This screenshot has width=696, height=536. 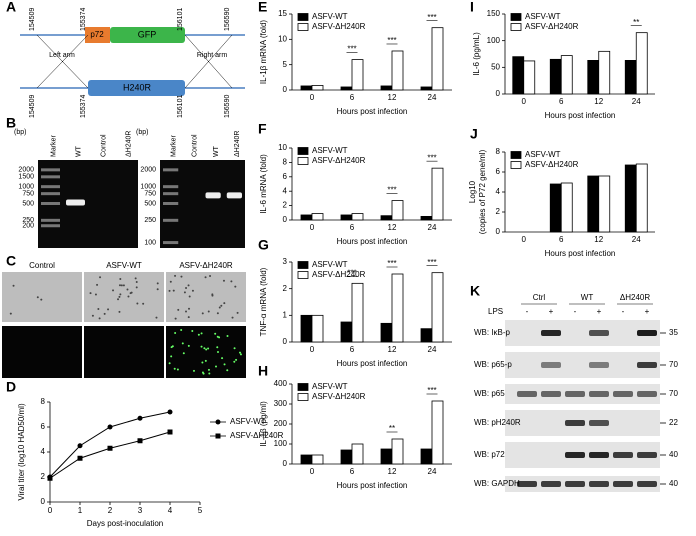 I want to click on y-tick-label: 150, so click(x=494, y=13).